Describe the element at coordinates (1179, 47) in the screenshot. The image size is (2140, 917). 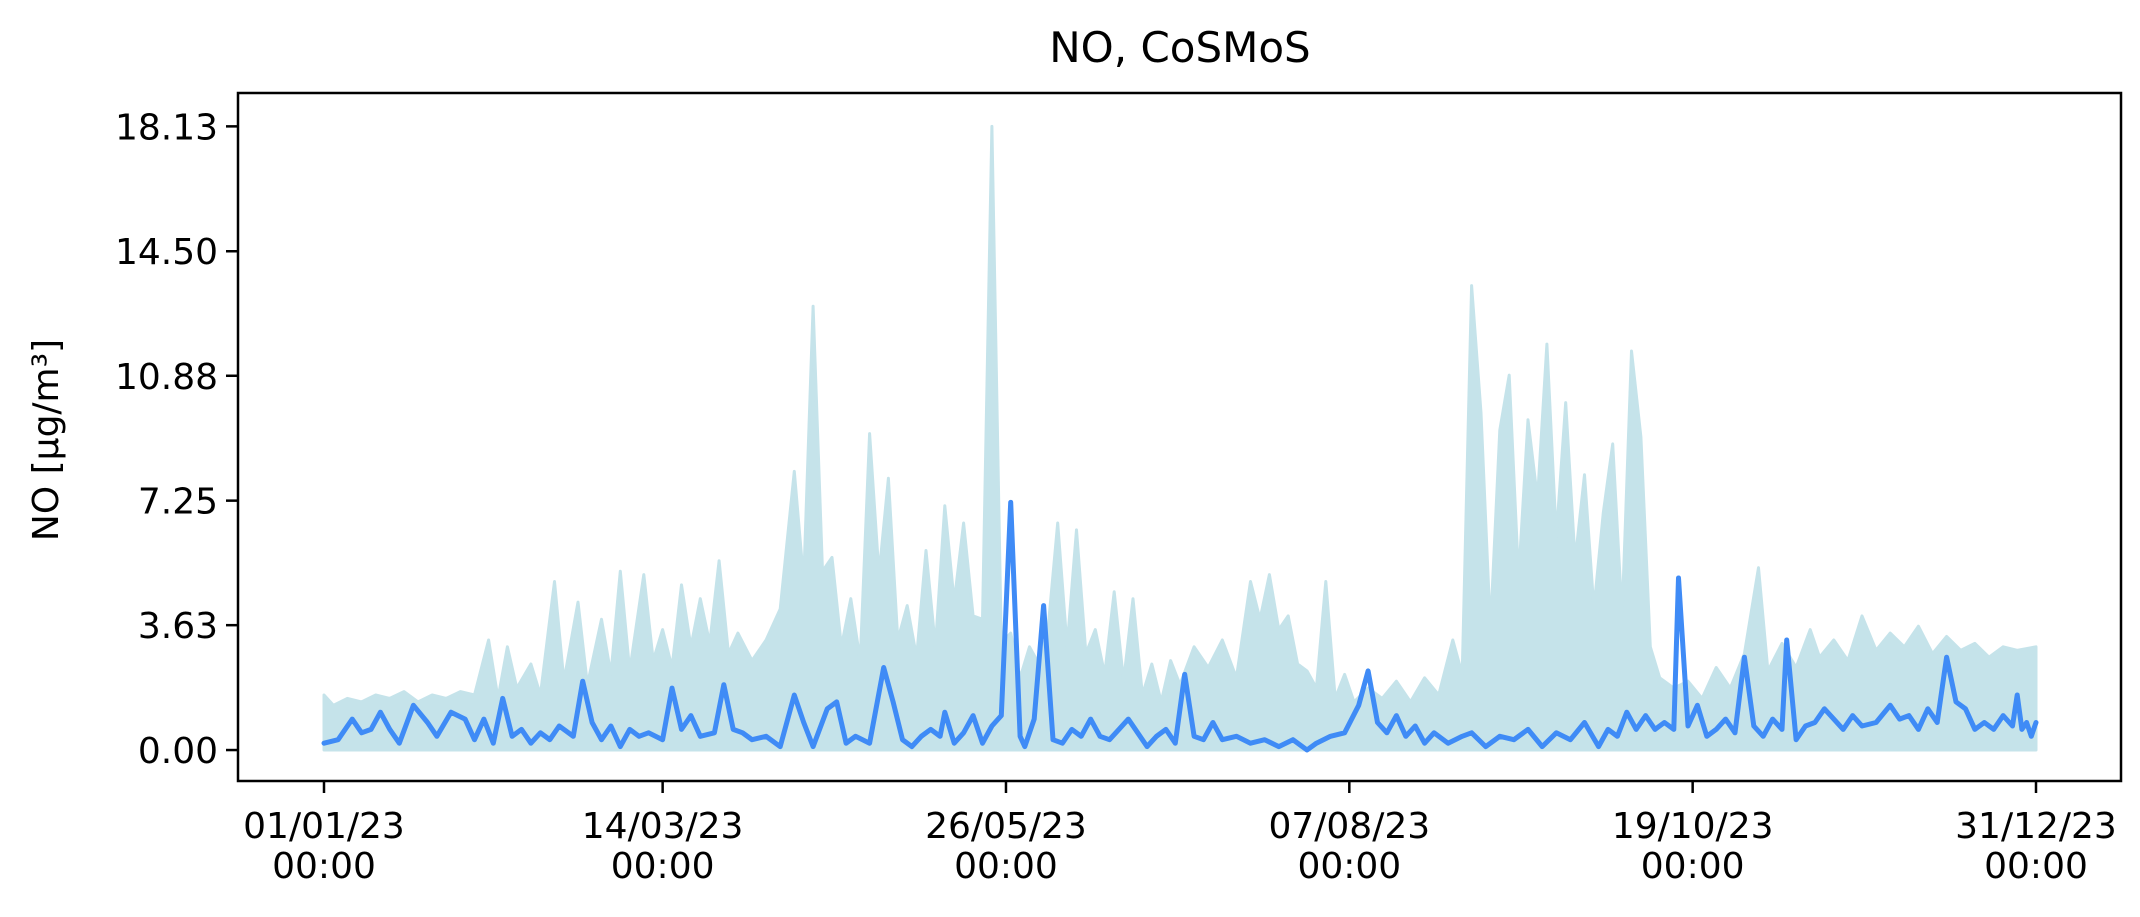
I see `chart-title: NO, CoSMoS` at that location.